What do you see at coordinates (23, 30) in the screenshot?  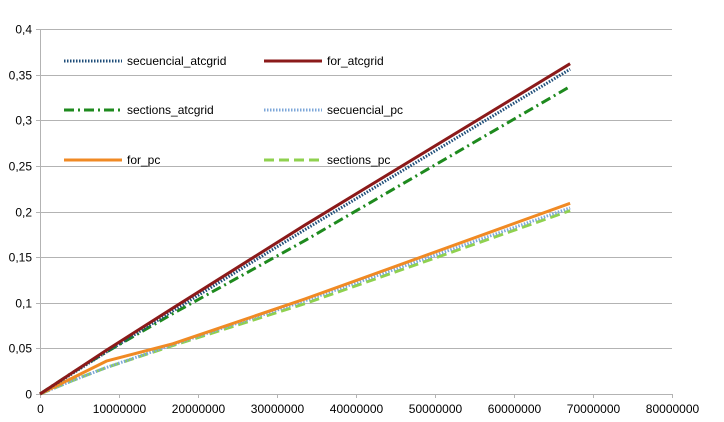 I see `y-tick-label: 0,4` at bounding box center [23, 30].